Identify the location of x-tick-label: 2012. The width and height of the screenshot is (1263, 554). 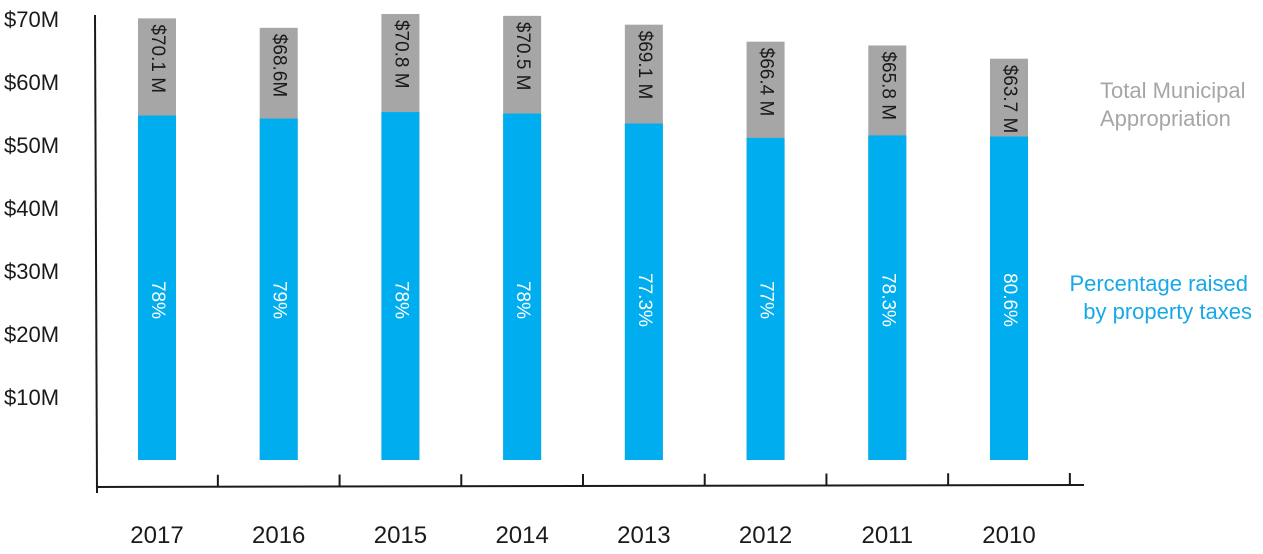
(765, 535).